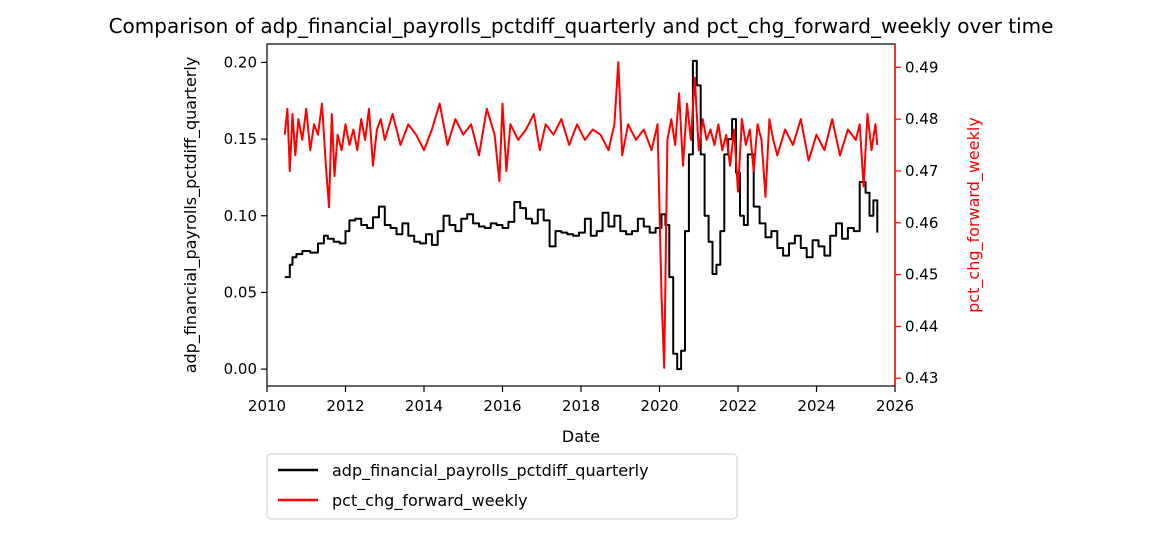 The width and height of the screenshot is (1162, 534). I want to click on x-axis: 2010 2012 2014 2016 2018 2020 2022 2024 2026, so click(581, 400).